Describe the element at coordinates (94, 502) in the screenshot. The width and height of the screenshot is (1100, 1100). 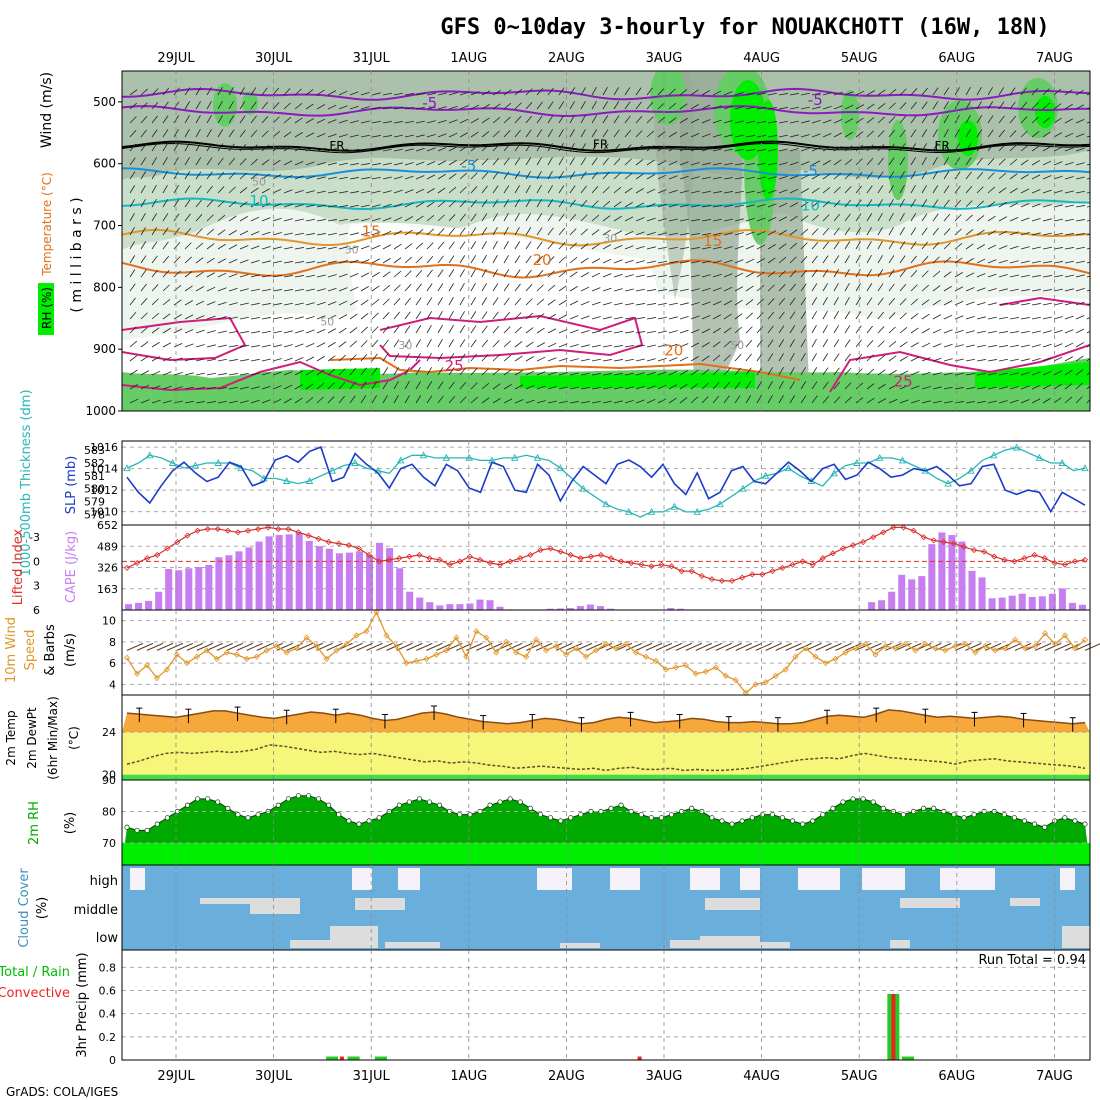
I see `thickness-tick-label: 579` at that location.